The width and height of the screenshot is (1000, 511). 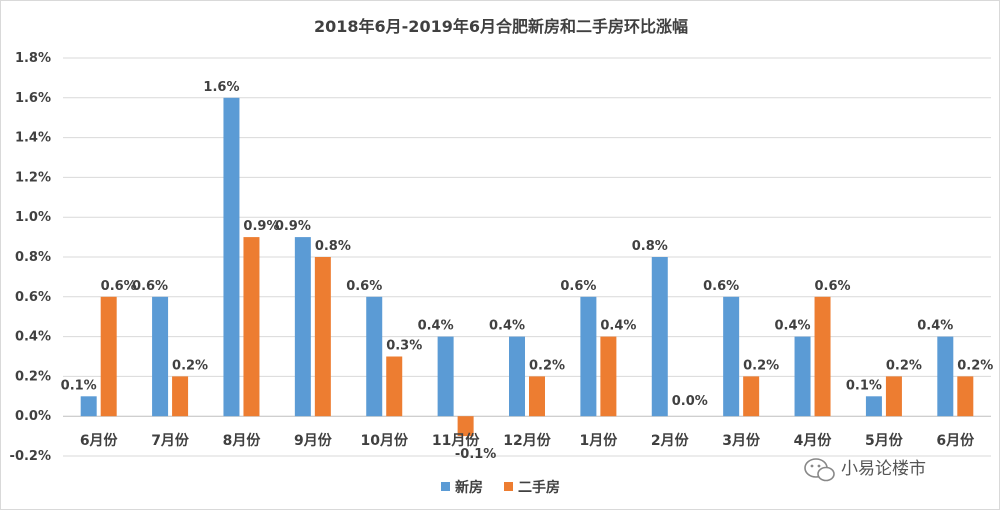 I want to click on x-tick-label: 1月份, so click(x=599, y=440).